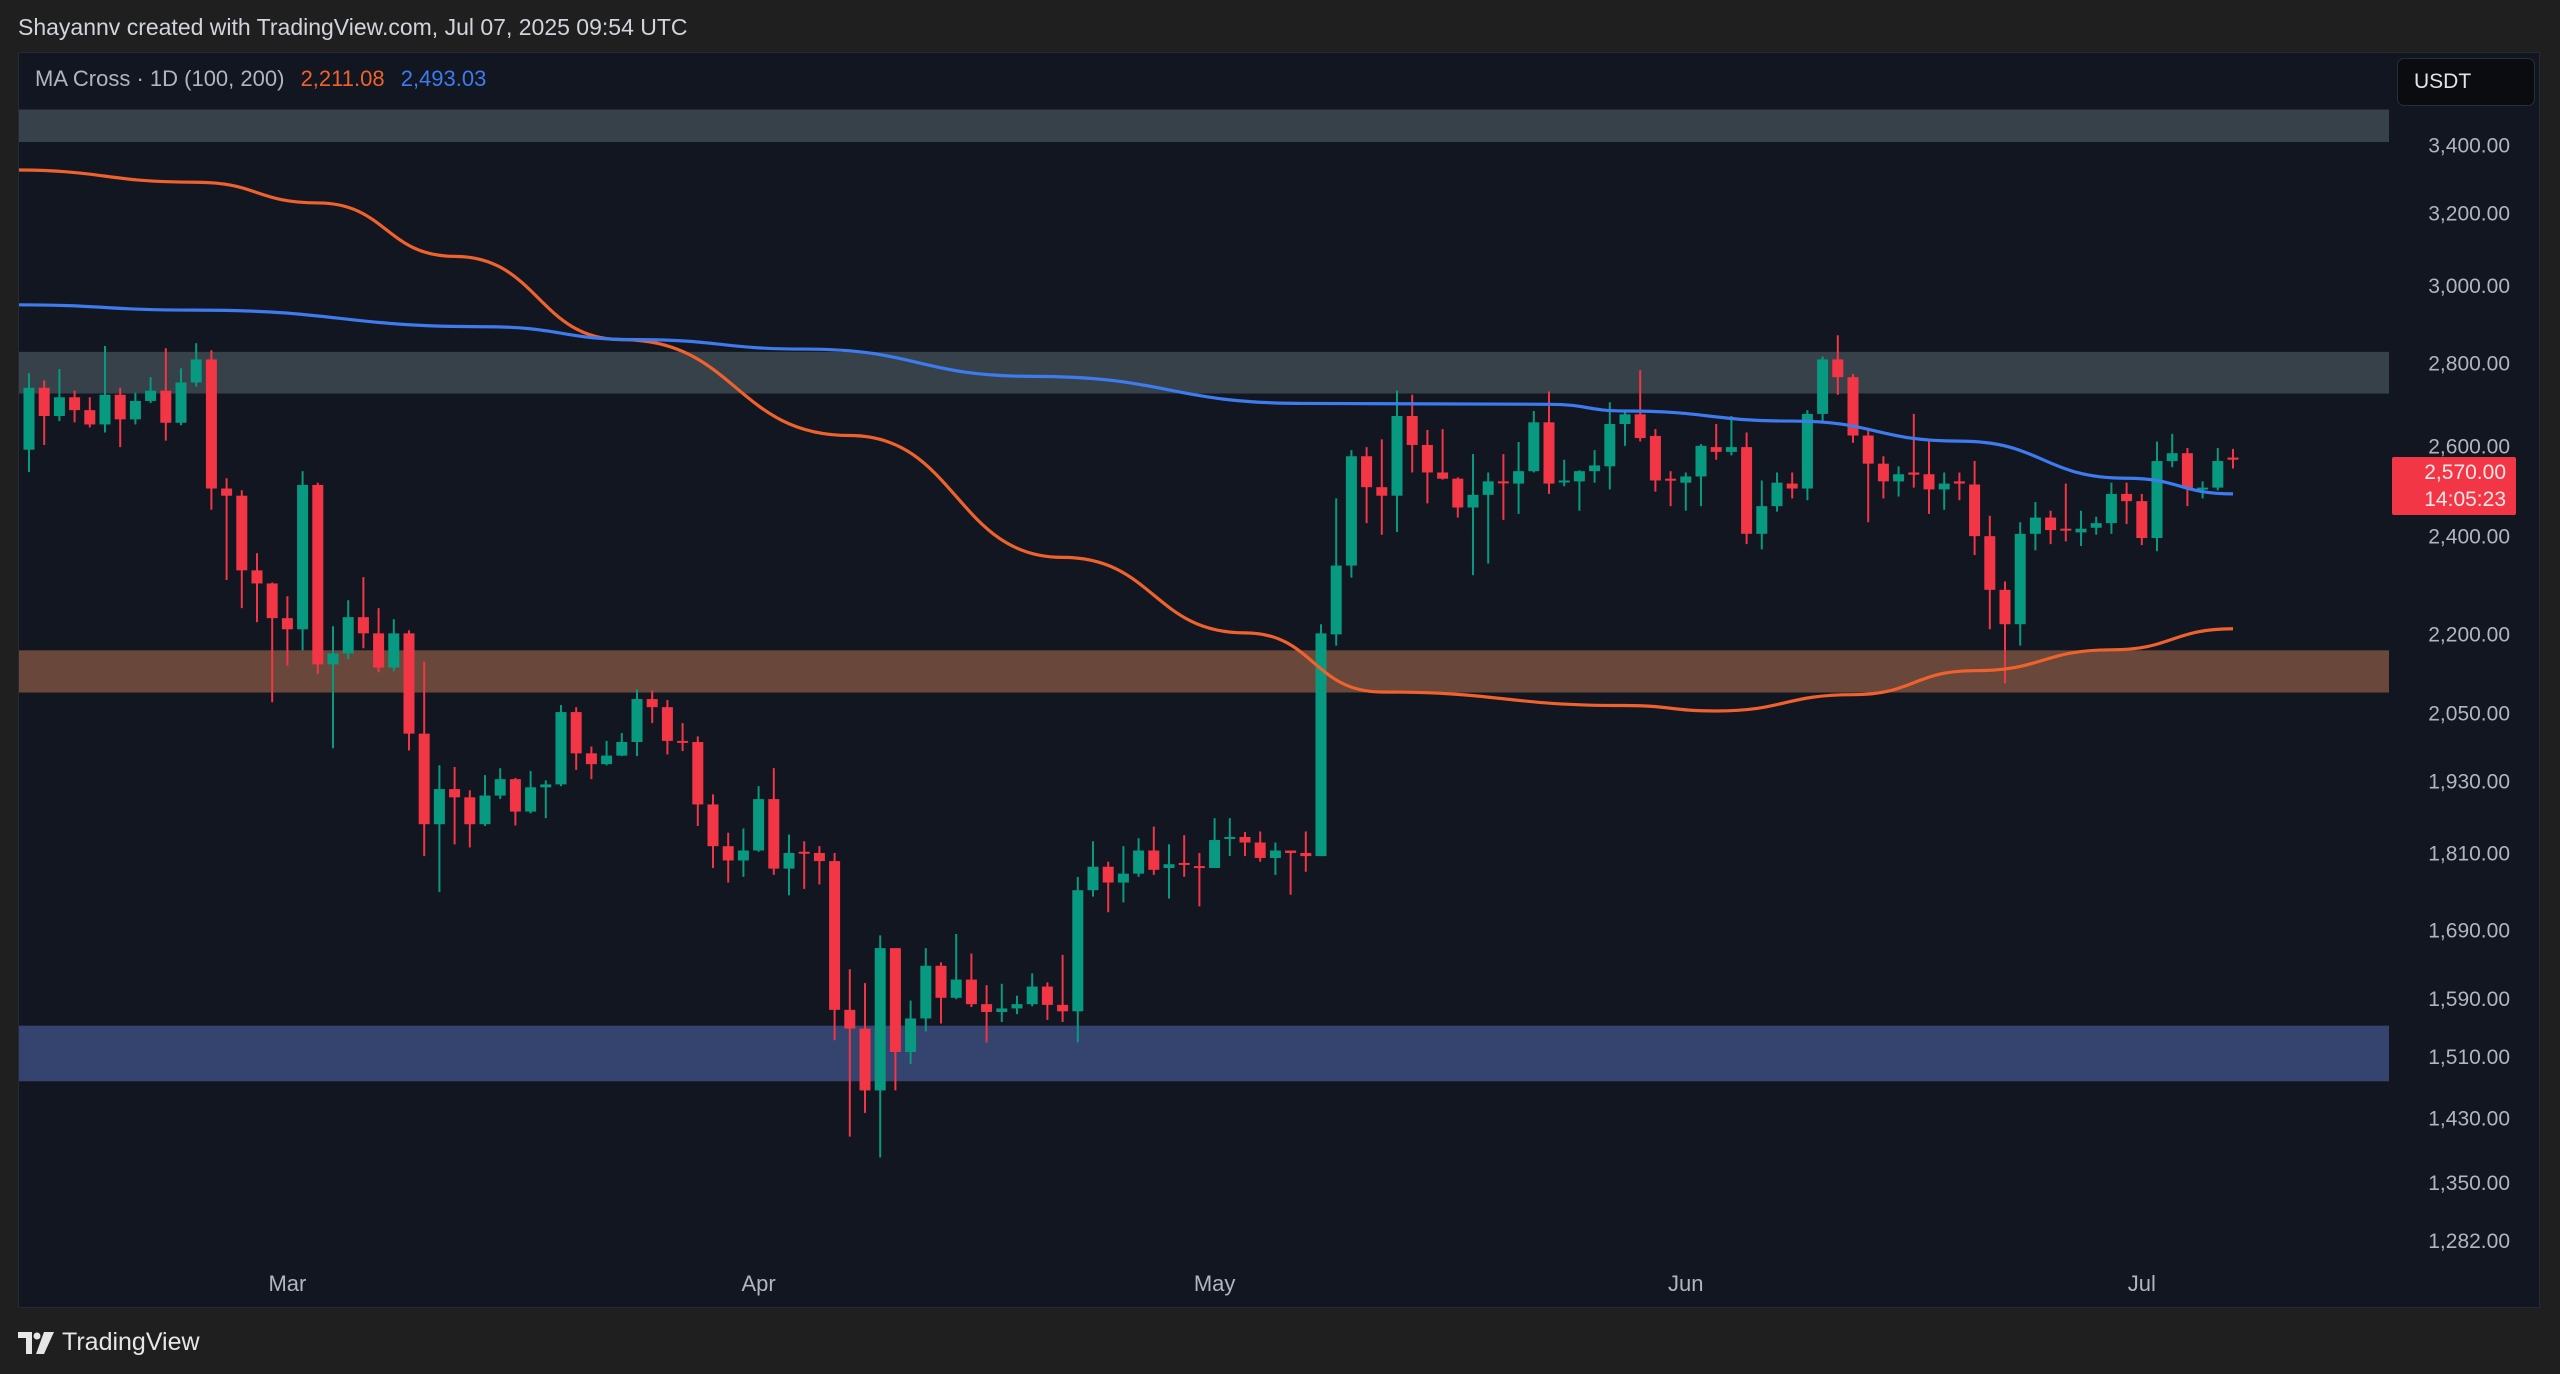 The image size is (2560, 1374). What do you see at coordinates (2469, 1241) in the screenshot?
I see `price-tick-label: 1,282.00` at bounding box center [2469, 1241].